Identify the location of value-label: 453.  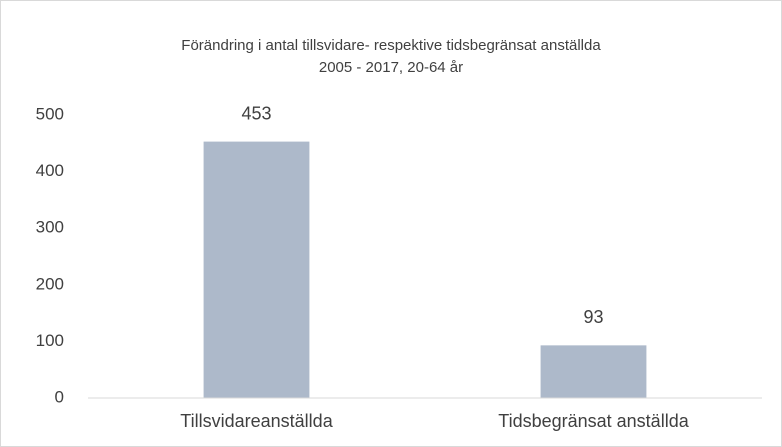
(256, 113).